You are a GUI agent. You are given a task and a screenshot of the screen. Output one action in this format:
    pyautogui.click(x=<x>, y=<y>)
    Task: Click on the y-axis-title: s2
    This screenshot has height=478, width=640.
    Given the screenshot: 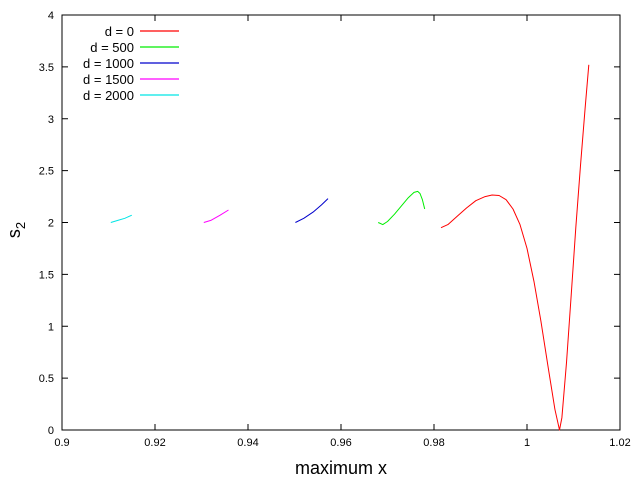 What is the action you would take?
    pyautogui.click(x=16, y=230)
    